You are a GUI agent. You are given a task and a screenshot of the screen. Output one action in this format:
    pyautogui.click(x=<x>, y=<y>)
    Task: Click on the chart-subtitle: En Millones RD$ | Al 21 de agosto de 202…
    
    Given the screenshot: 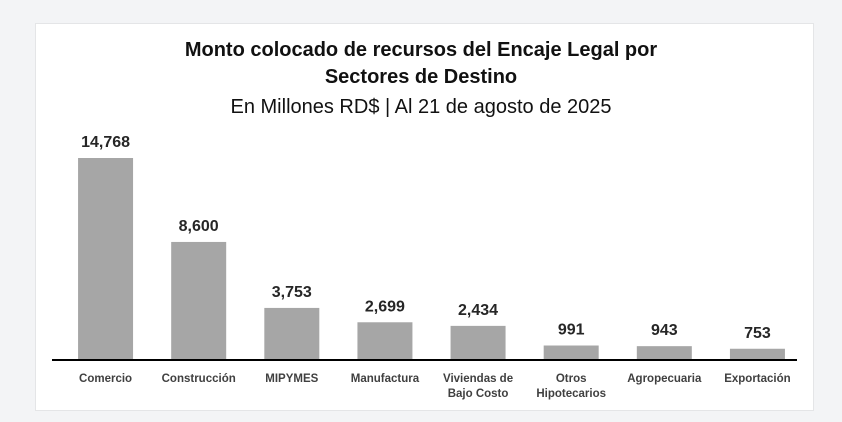 What is the action you would take?
    pyautogui.click(x=421, y=107)
    